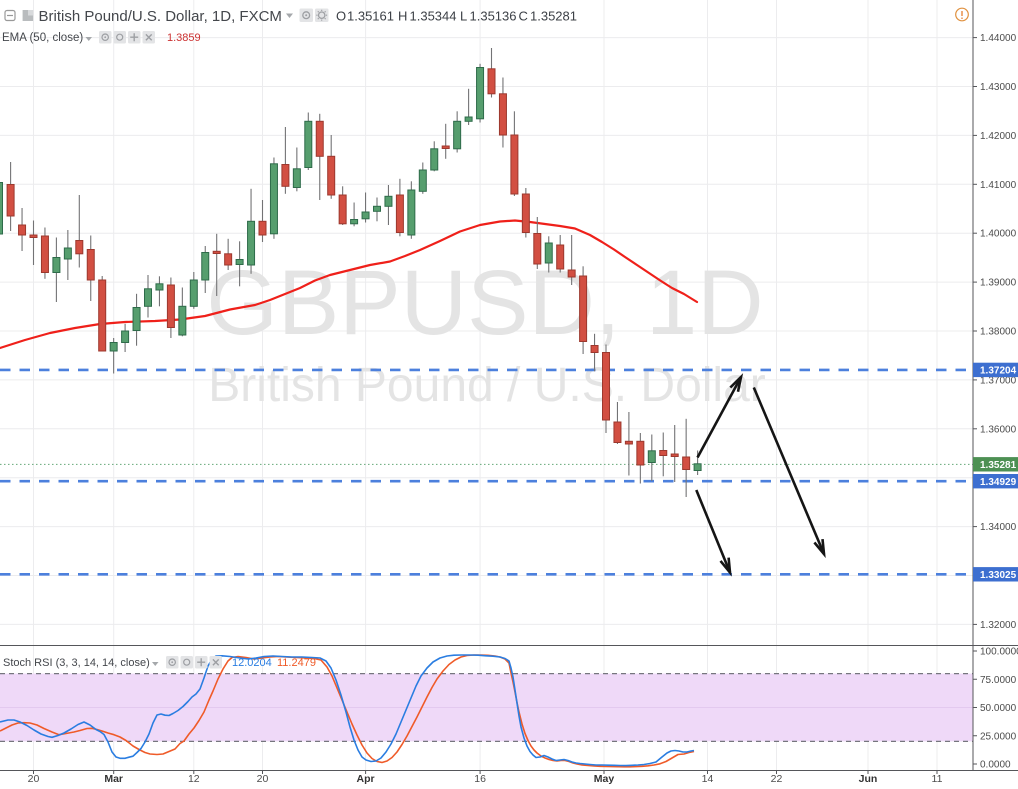 Image resolution: width=1018 pixels, height=789 pixels. What do you see at coordinates (998, 371) in the screenshot?
I see `svg-text: 1.37204` at bounding box center [998, 371].